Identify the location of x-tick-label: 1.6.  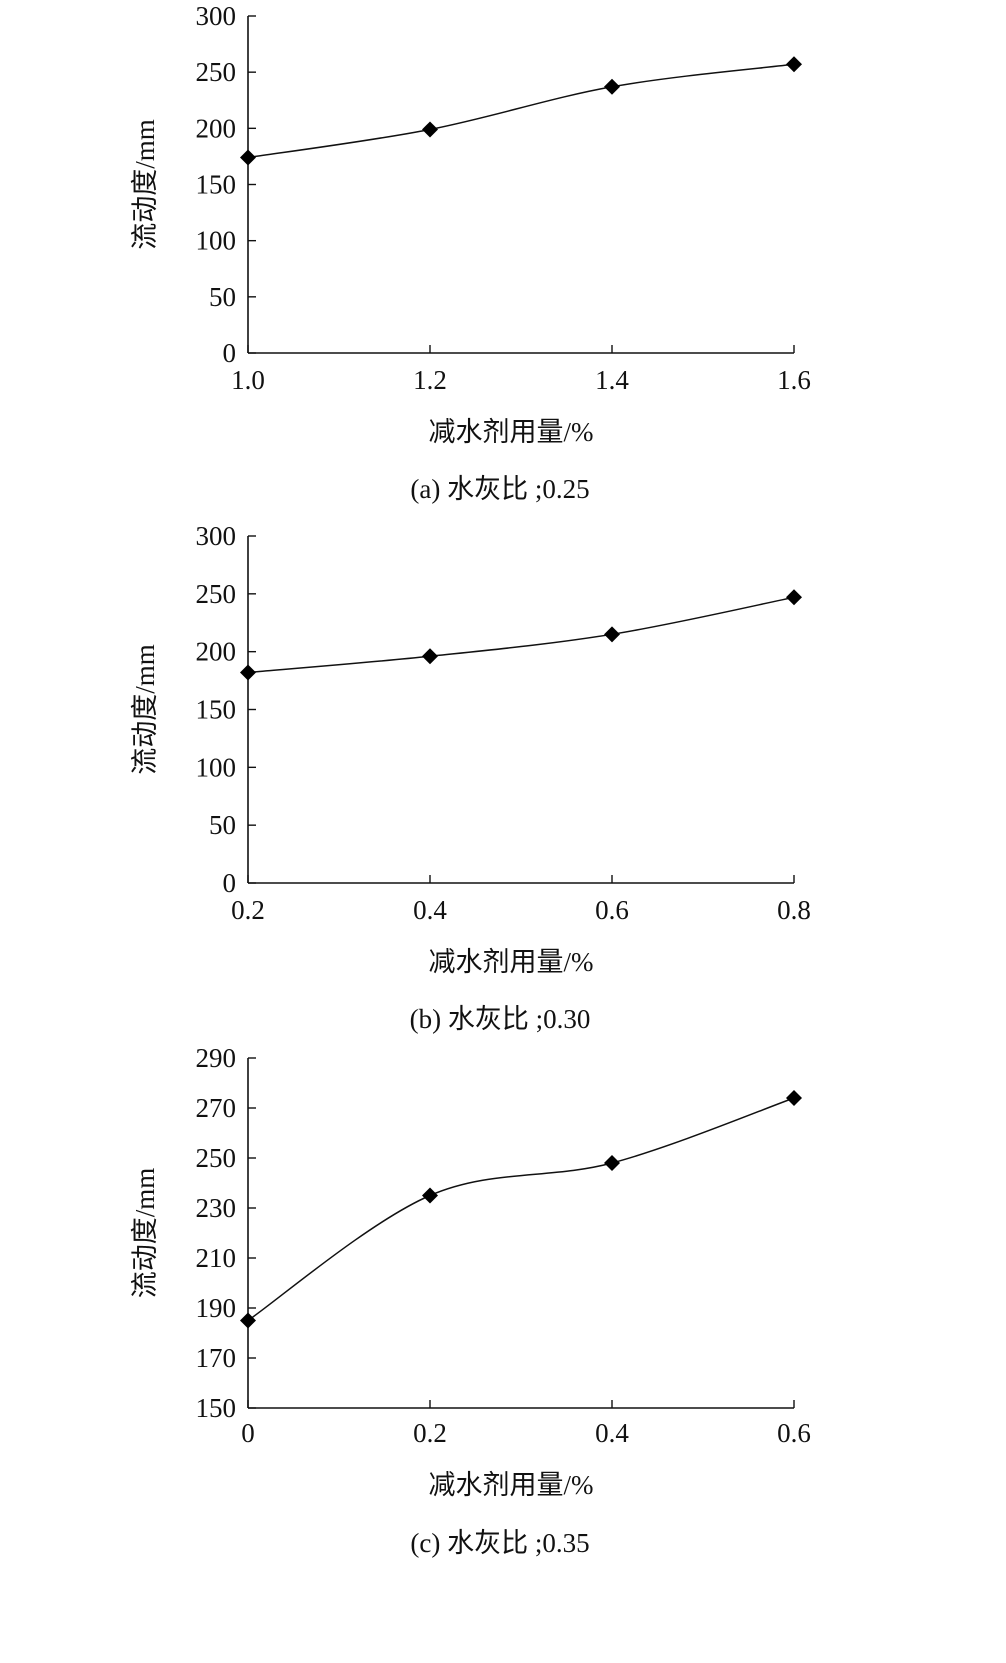
(794, 380).